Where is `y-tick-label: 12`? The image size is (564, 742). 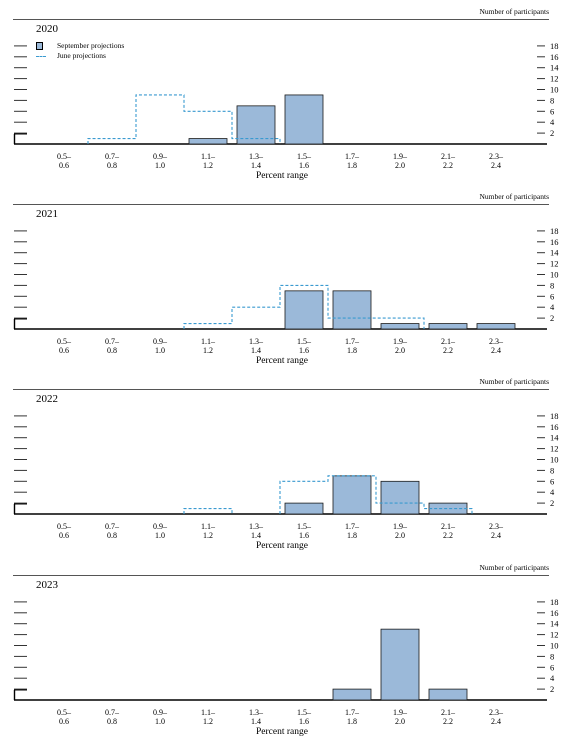
y-tick-label: 12 is located at coordinates (554, 79).